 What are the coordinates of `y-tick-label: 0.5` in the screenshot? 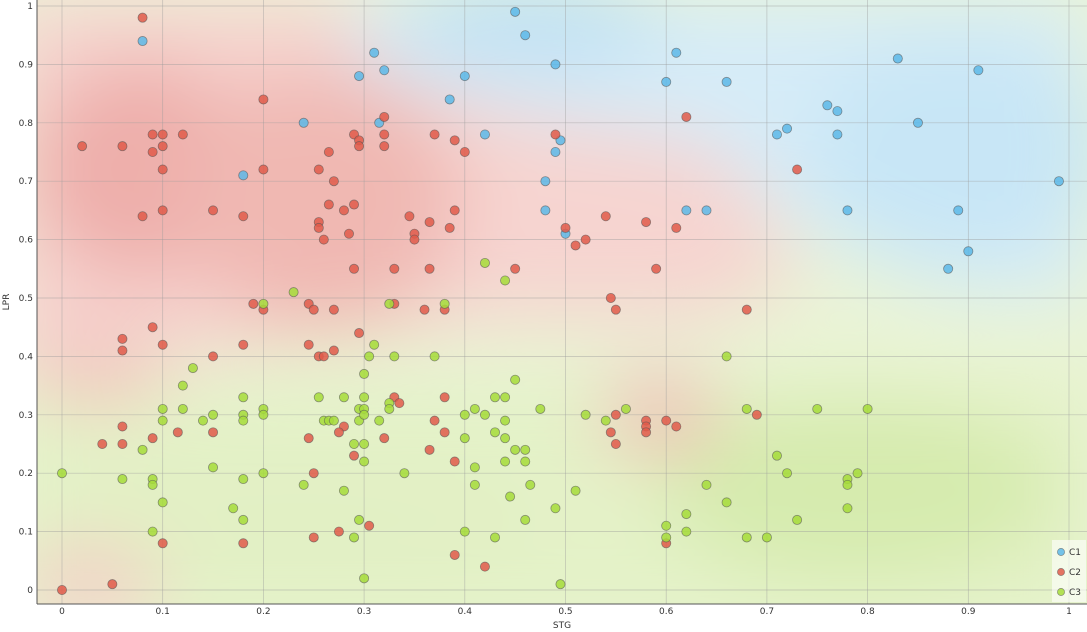 It's located at (26, 299).